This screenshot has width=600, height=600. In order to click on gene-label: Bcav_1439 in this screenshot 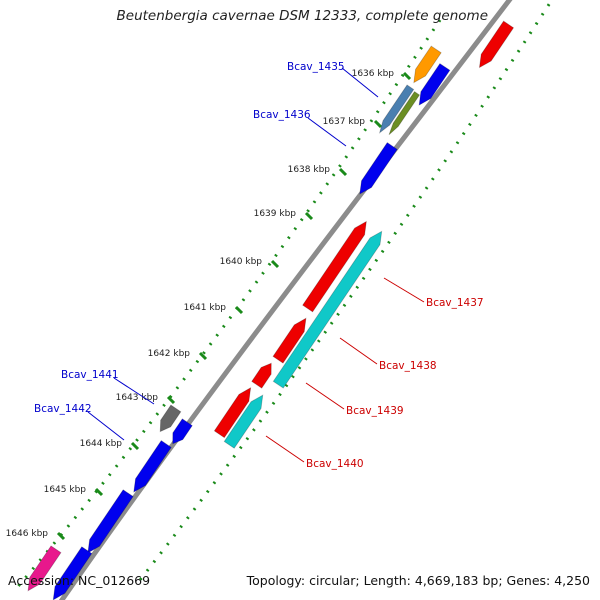, I will do `click(375, 411)`.